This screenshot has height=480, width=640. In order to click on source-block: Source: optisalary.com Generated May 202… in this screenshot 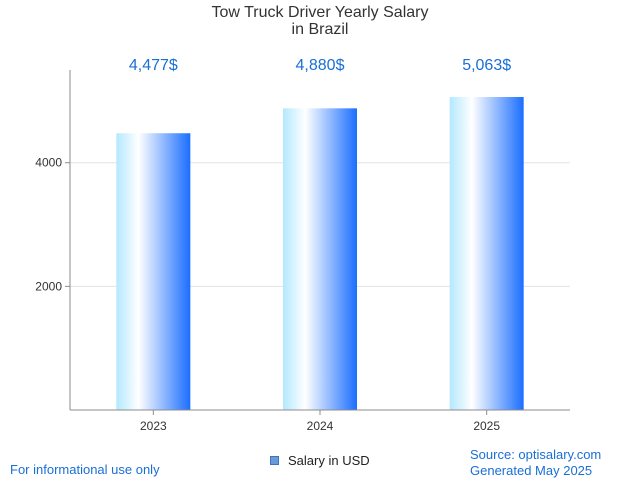, I will do `click(535, 463)`.